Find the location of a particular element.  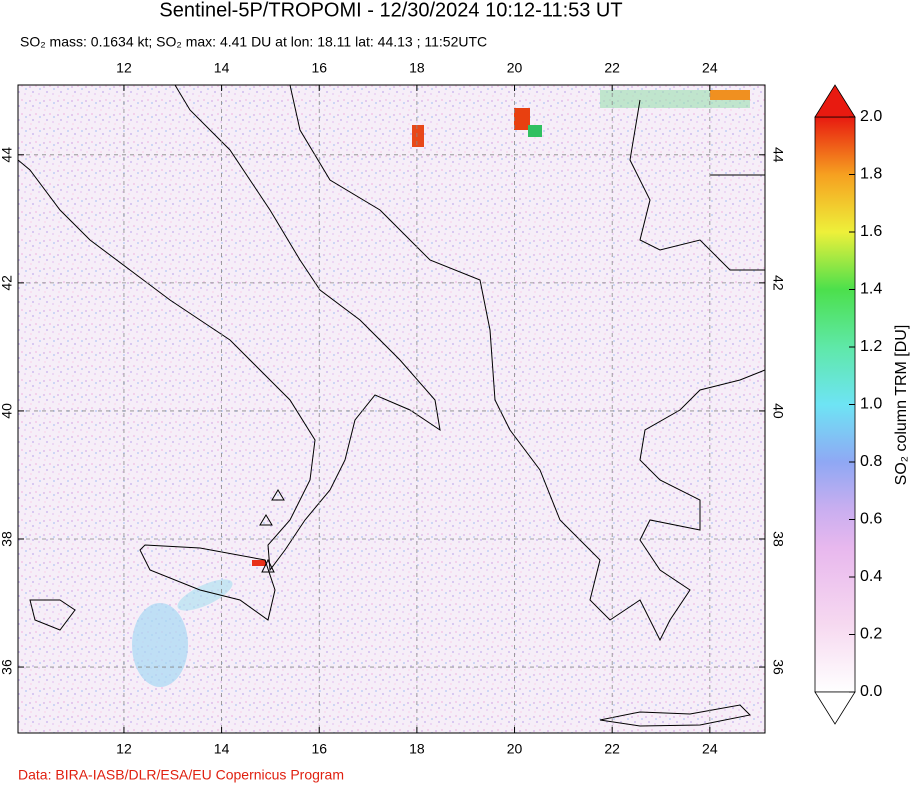

colorbar-tick-label: 1.6 is located at coordinates (871, 231).